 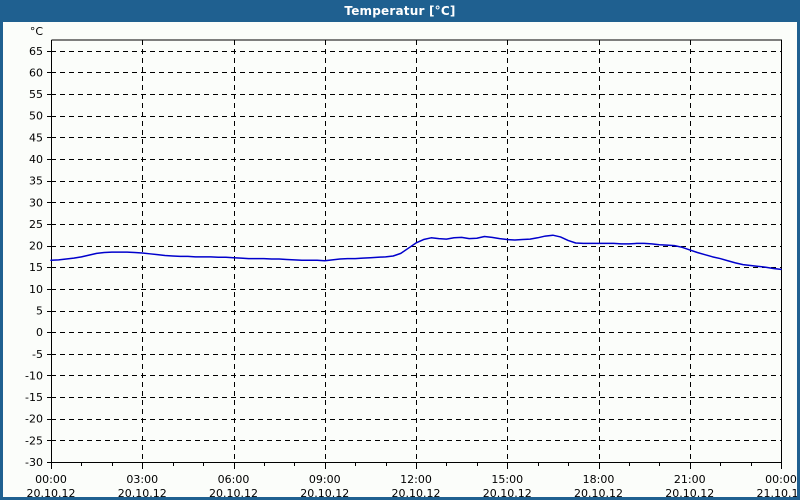 I want to click on x-axis-time-label: 09:00, so click(x=325, y=479).